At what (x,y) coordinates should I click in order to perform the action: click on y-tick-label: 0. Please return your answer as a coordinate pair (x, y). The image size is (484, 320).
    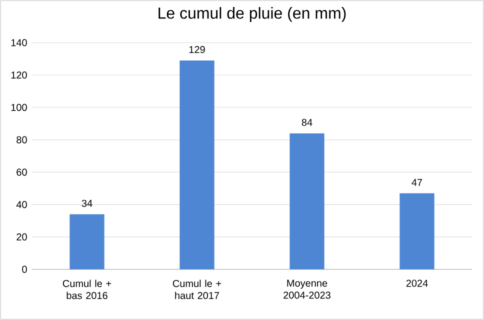
    Looking at the image, I should click on (24, 269).